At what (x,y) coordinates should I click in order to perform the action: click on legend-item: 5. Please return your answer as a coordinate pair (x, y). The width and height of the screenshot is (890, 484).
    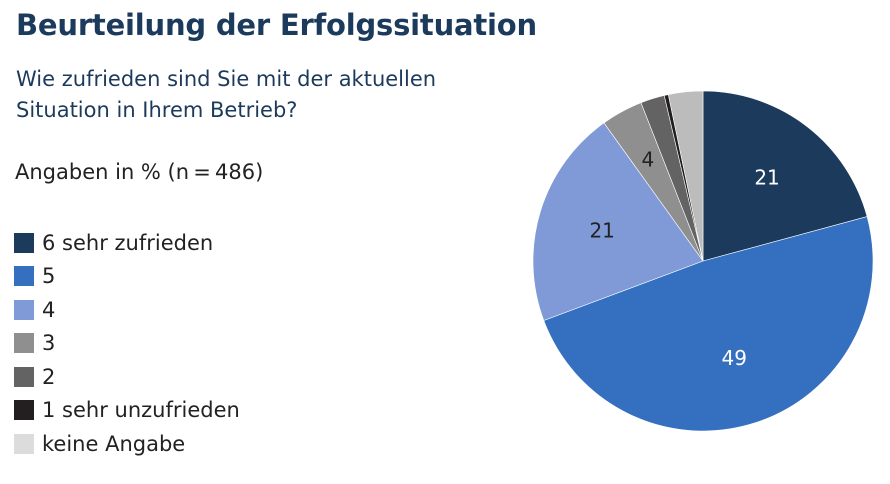
    Looking at the image, I should click on (127, 277).